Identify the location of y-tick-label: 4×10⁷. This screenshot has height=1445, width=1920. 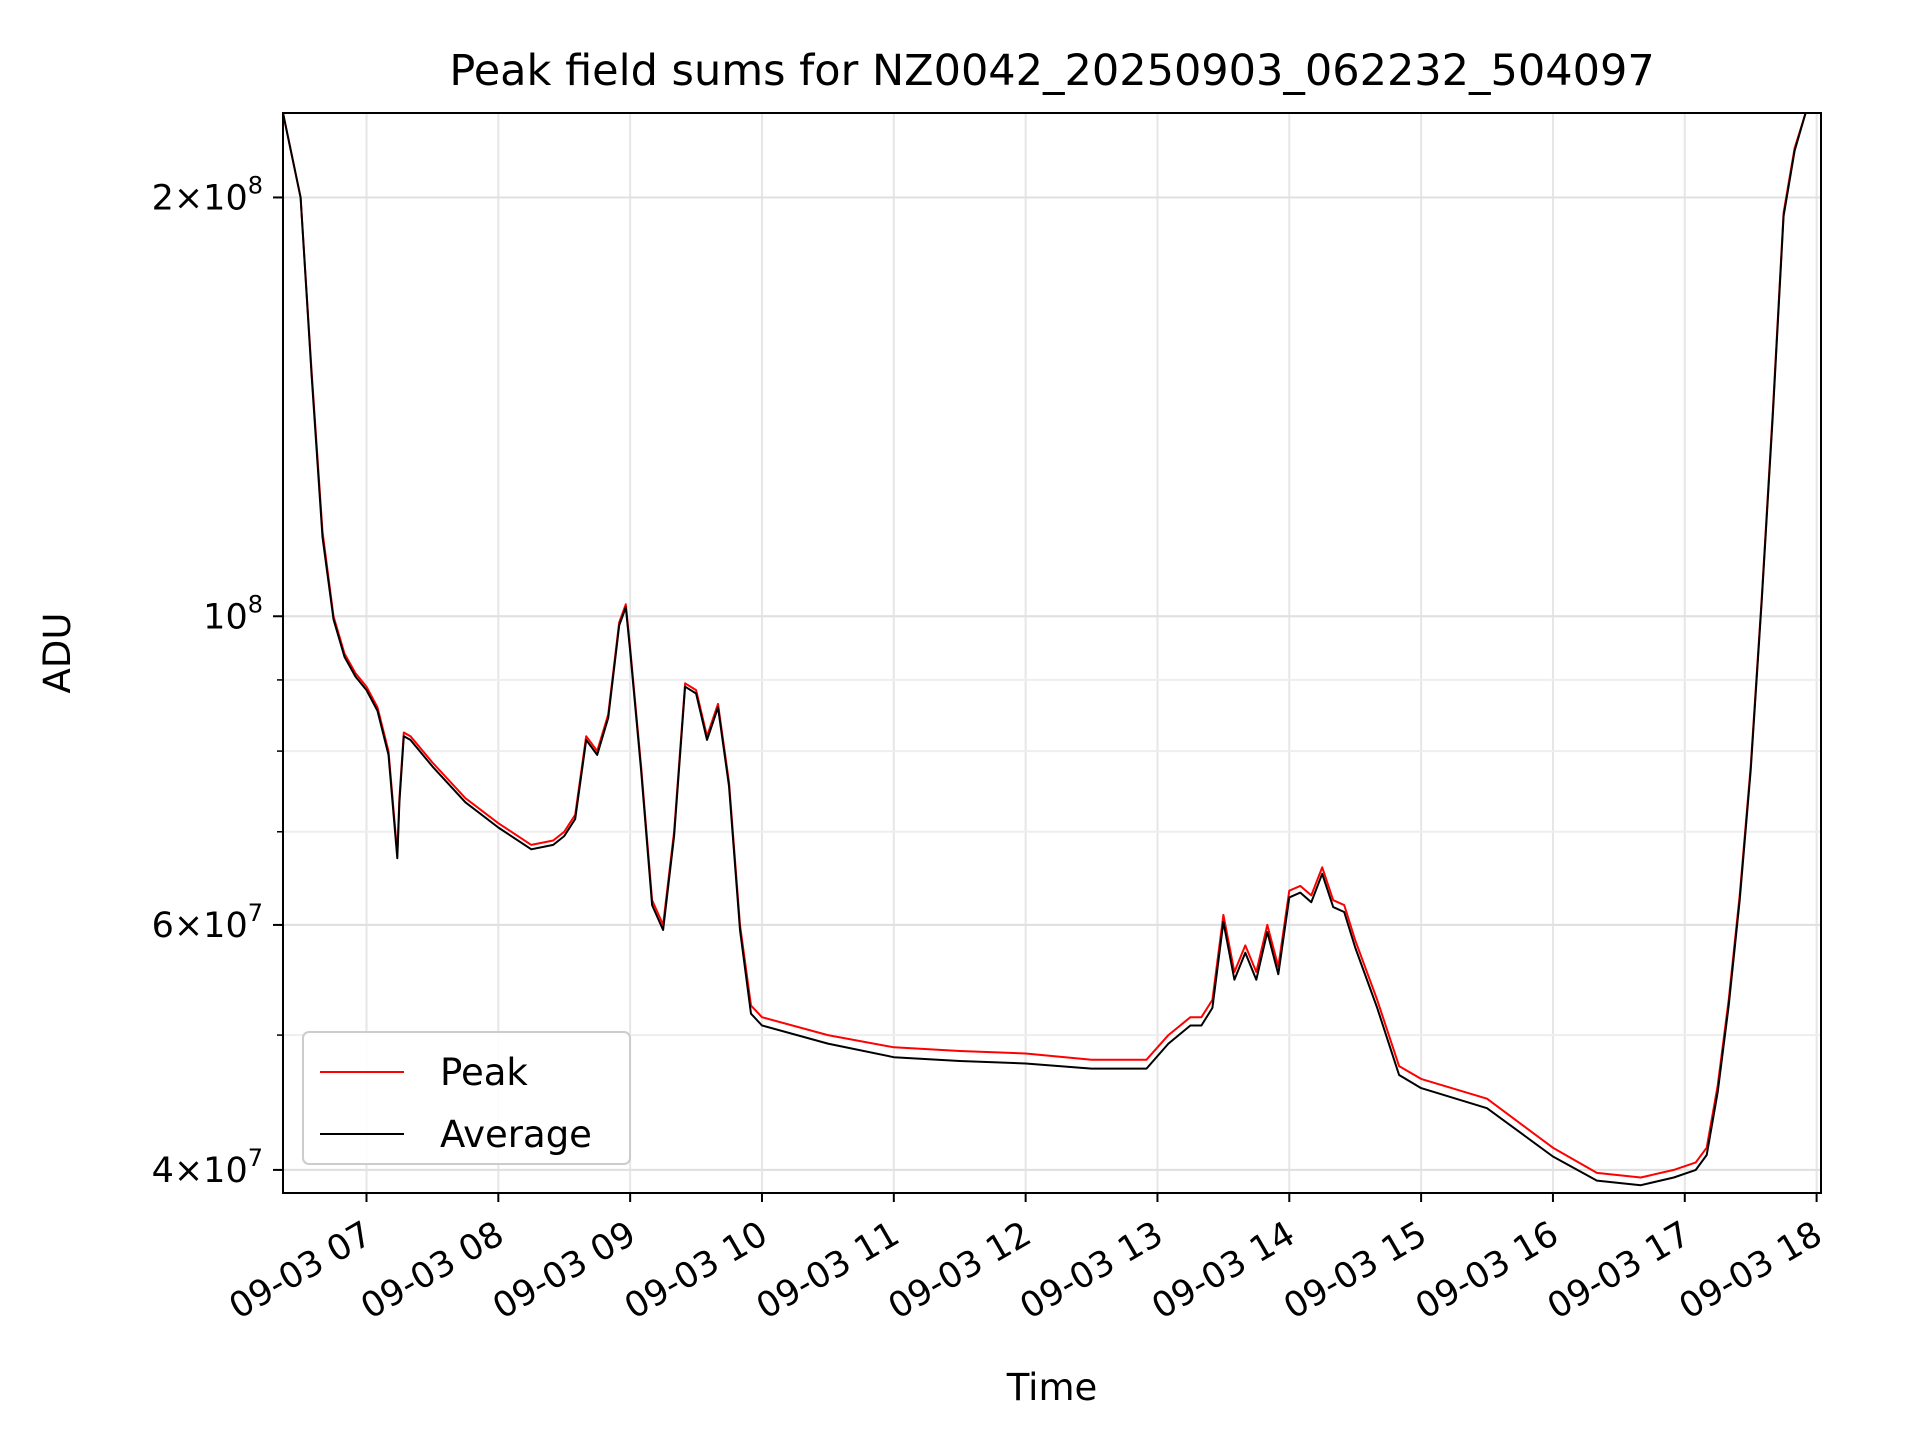
(207, 1167).